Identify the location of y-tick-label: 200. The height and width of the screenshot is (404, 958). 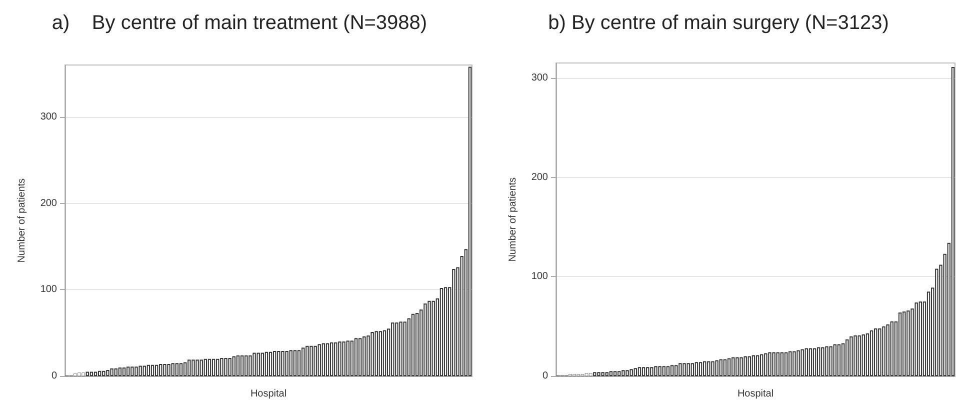
(49, 203).